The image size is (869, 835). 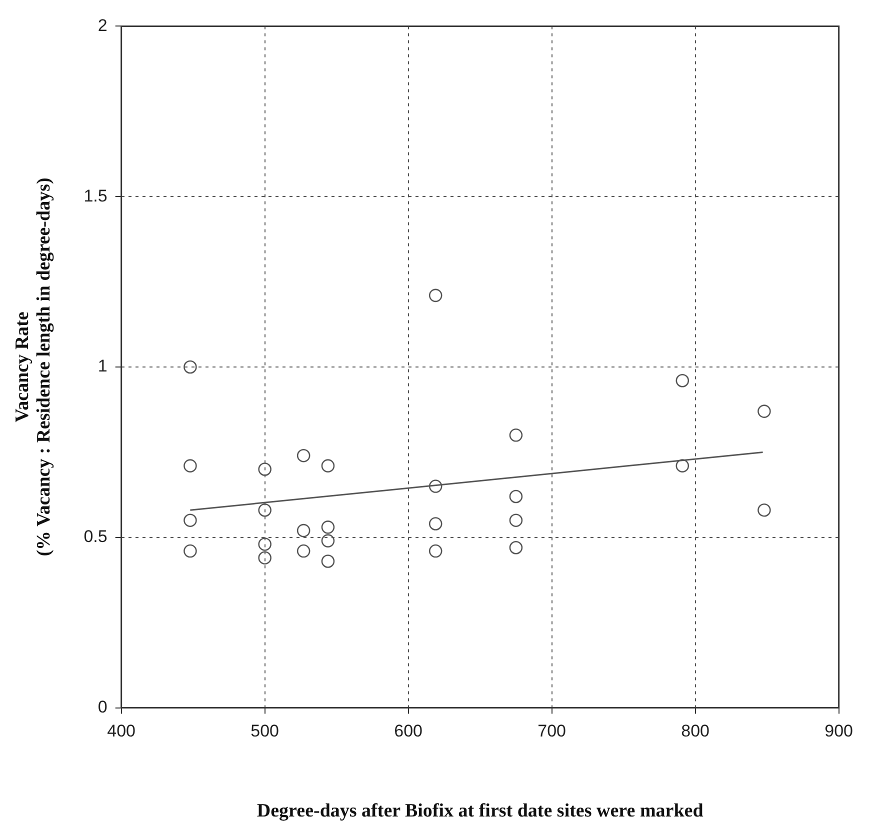 I want to click on y-tick-label: 0, so click(x=103, y=706).